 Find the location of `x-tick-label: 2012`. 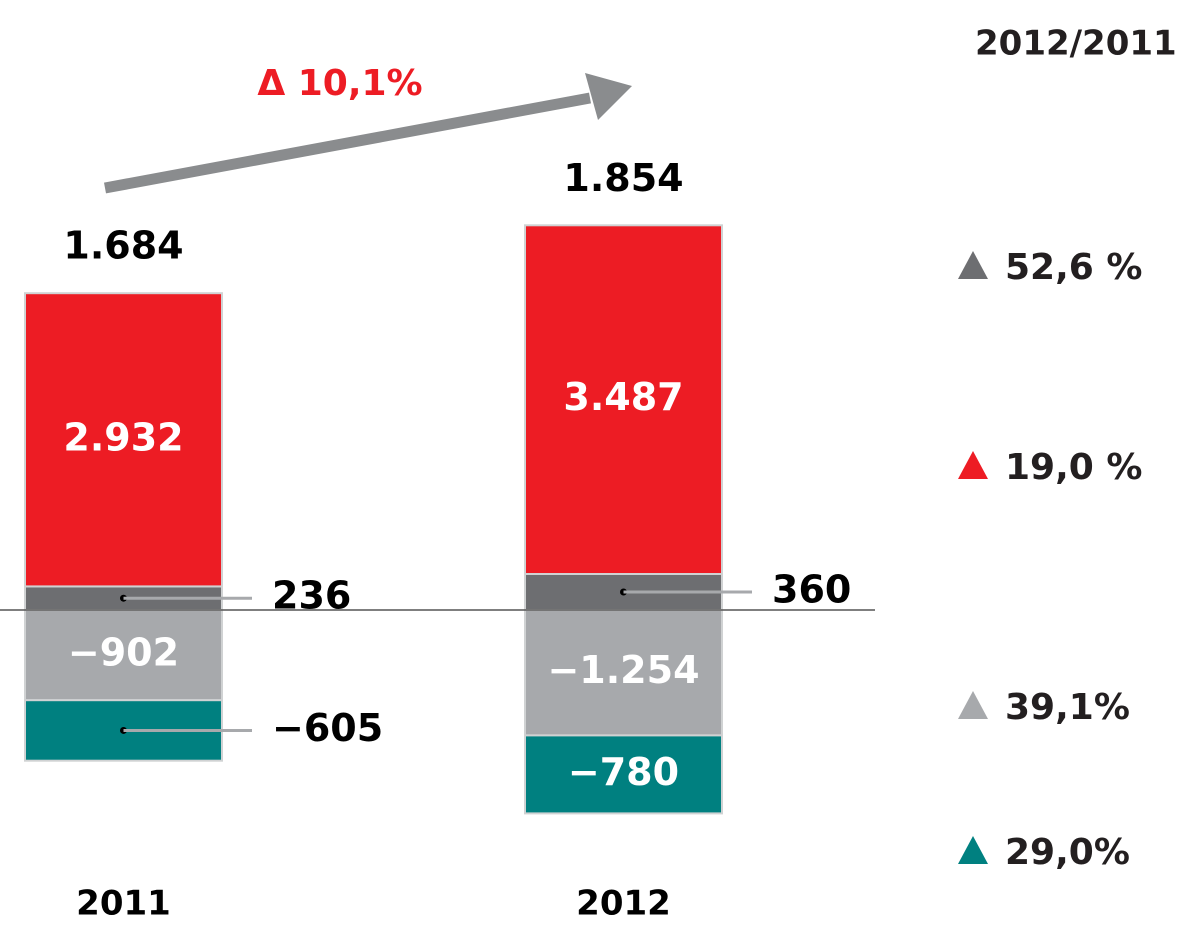

x-tick-label: 2012 is located at coordinates (623, 904).